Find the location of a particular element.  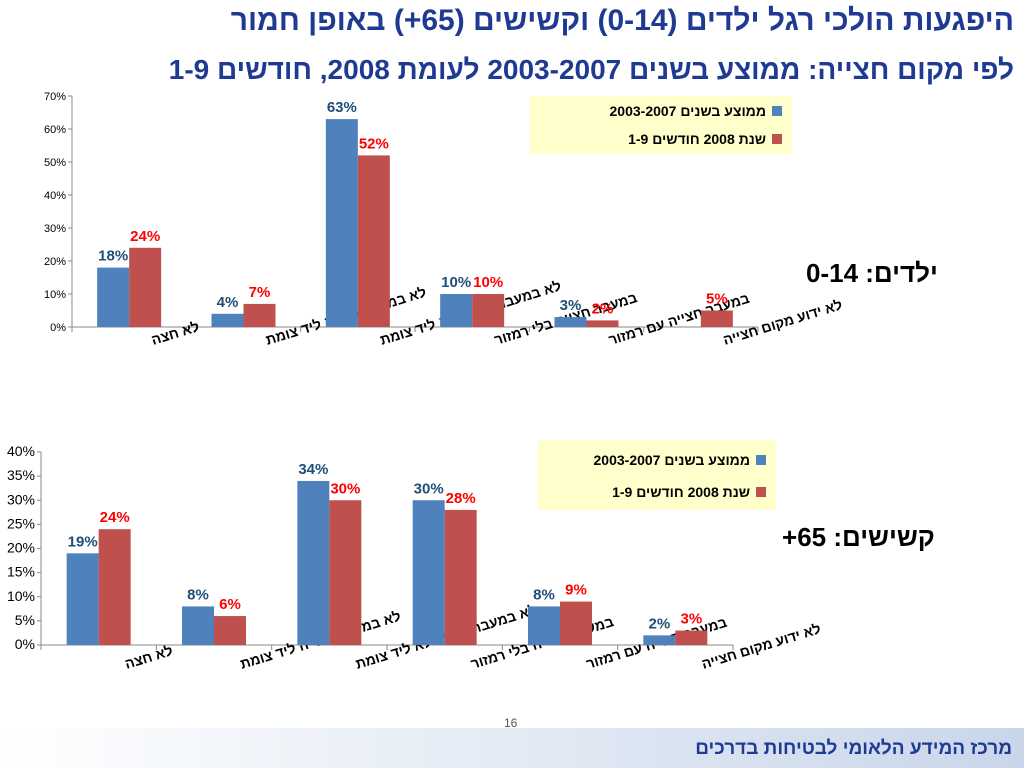

data-label: 9% is located at coordinates (576, 590).